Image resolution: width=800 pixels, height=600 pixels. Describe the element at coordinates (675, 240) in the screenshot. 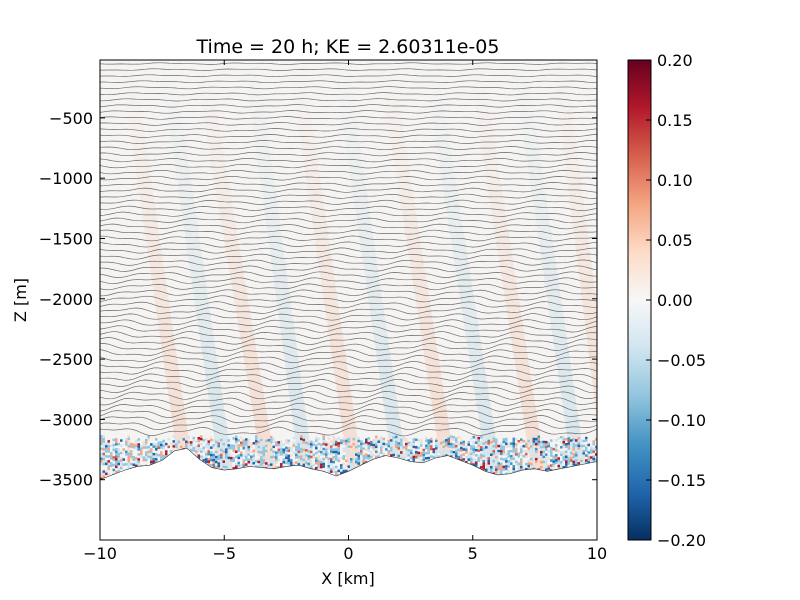

I see `colorbar-tick-label: 0.05` at that location.